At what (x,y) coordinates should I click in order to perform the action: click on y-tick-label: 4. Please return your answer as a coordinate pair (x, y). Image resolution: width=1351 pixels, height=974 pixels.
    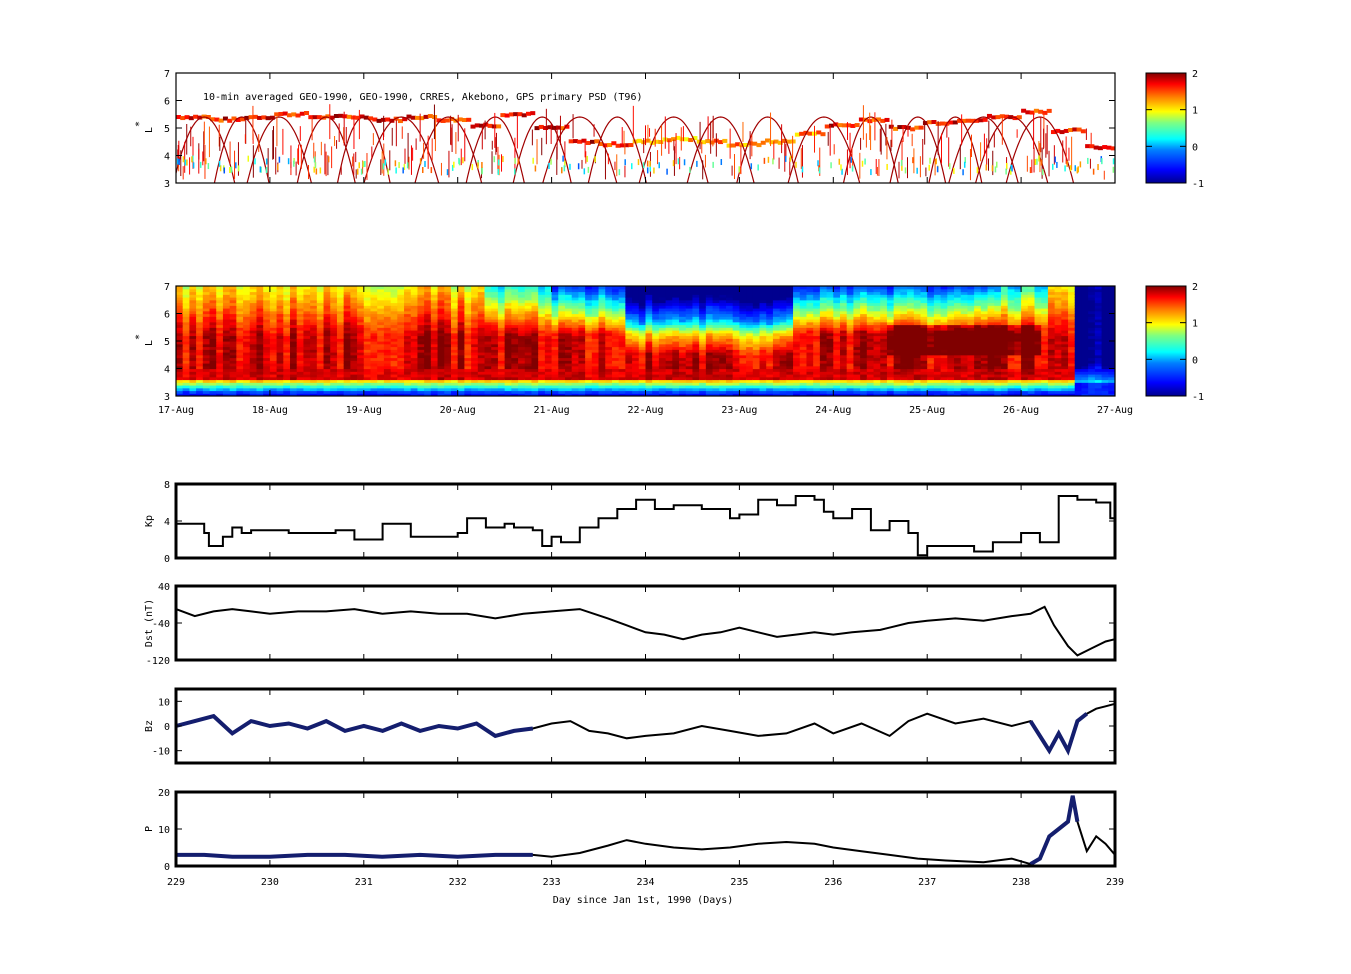
    Looking at the image, I should click on (167, 157).